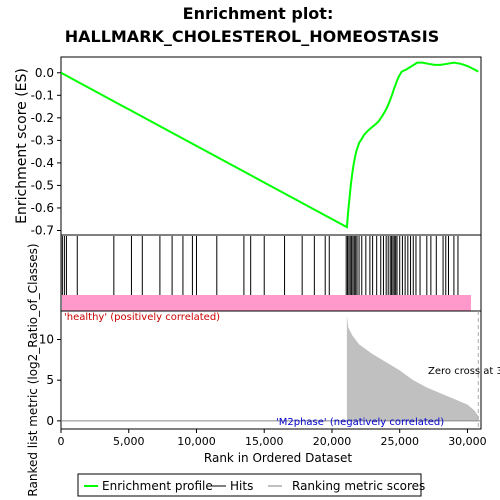 The height and width of the screenshot is (500, 500). Describe the element at coordinates (196, 441) in the screenshot. I see `metric-x-tick-label: 10,000` at that location.